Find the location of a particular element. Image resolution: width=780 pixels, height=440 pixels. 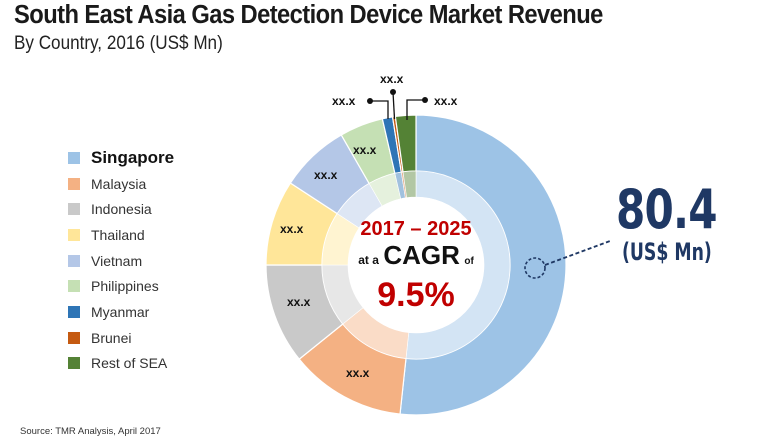

cagr-at-a: at a is located at coordinates (368, 260).